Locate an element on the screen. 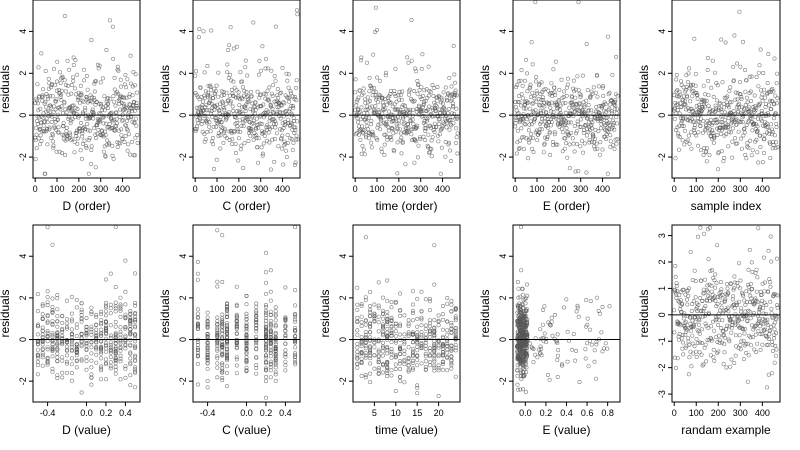 The image size is (800, 450). data-points is located at coordinates (566, 88).